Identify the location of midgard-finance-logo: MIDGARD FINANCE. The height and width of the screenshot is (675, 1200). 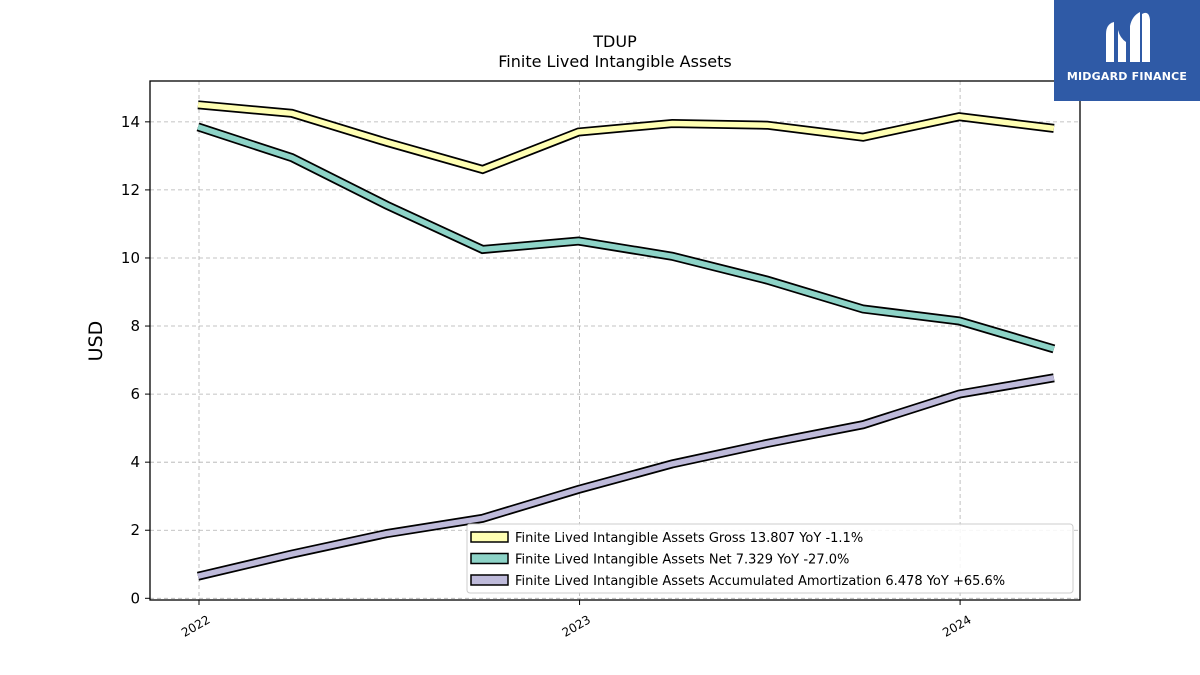
(1127, 50).